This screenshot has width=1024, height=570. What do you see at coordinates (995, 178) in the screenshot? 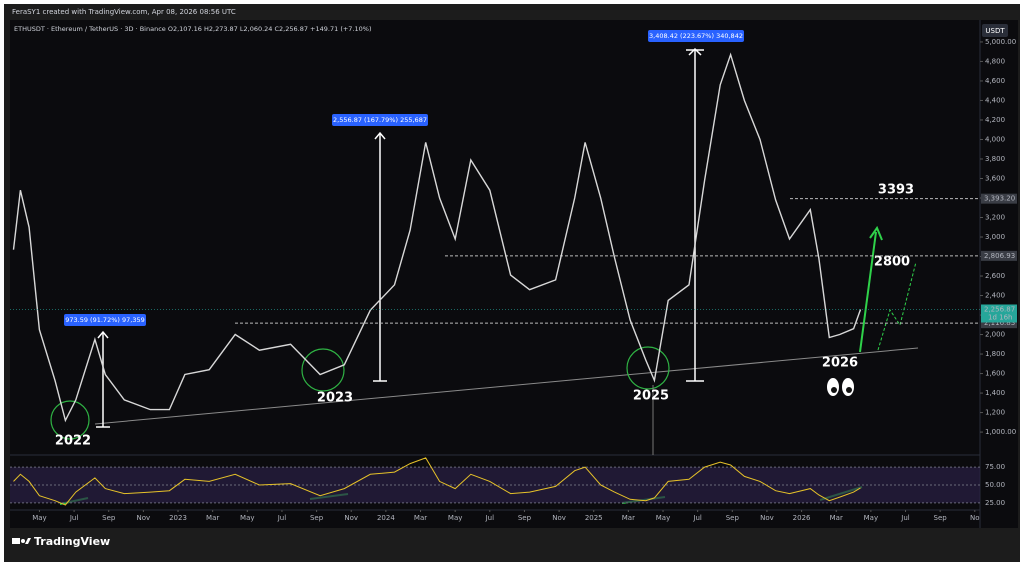
I see `y-tick-label: 3,600` at bounding box center [995, 178].